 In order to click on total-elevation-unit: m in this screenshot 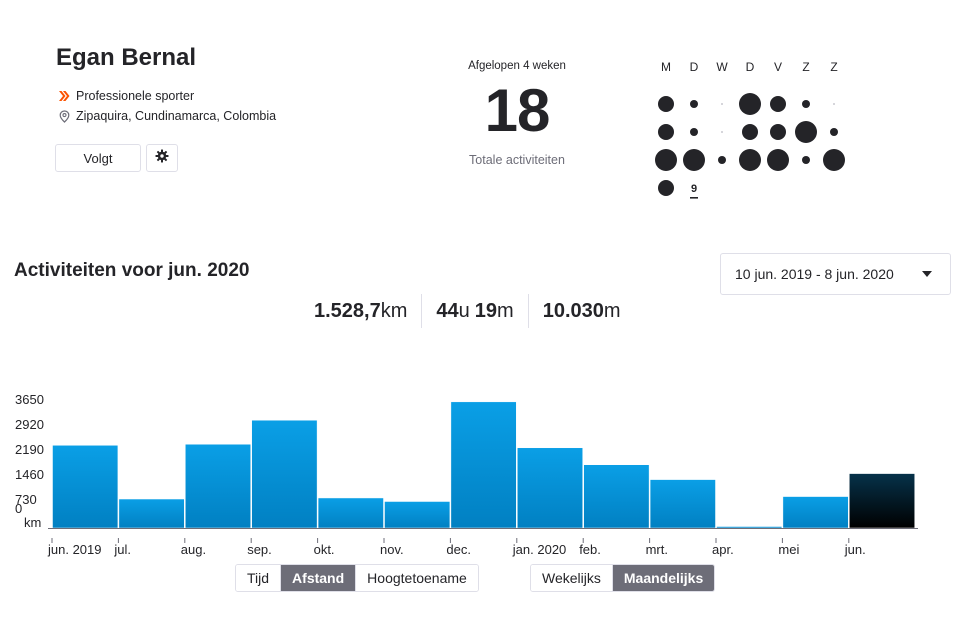, I will do `click(612, 310)`.